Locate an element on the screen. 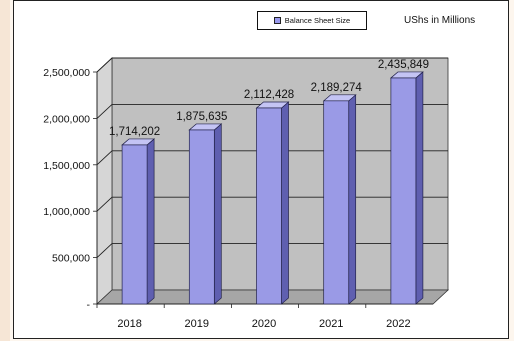 This screenshot has width=514, height=341. plot-side-wall is located at coordinates (104, 181).